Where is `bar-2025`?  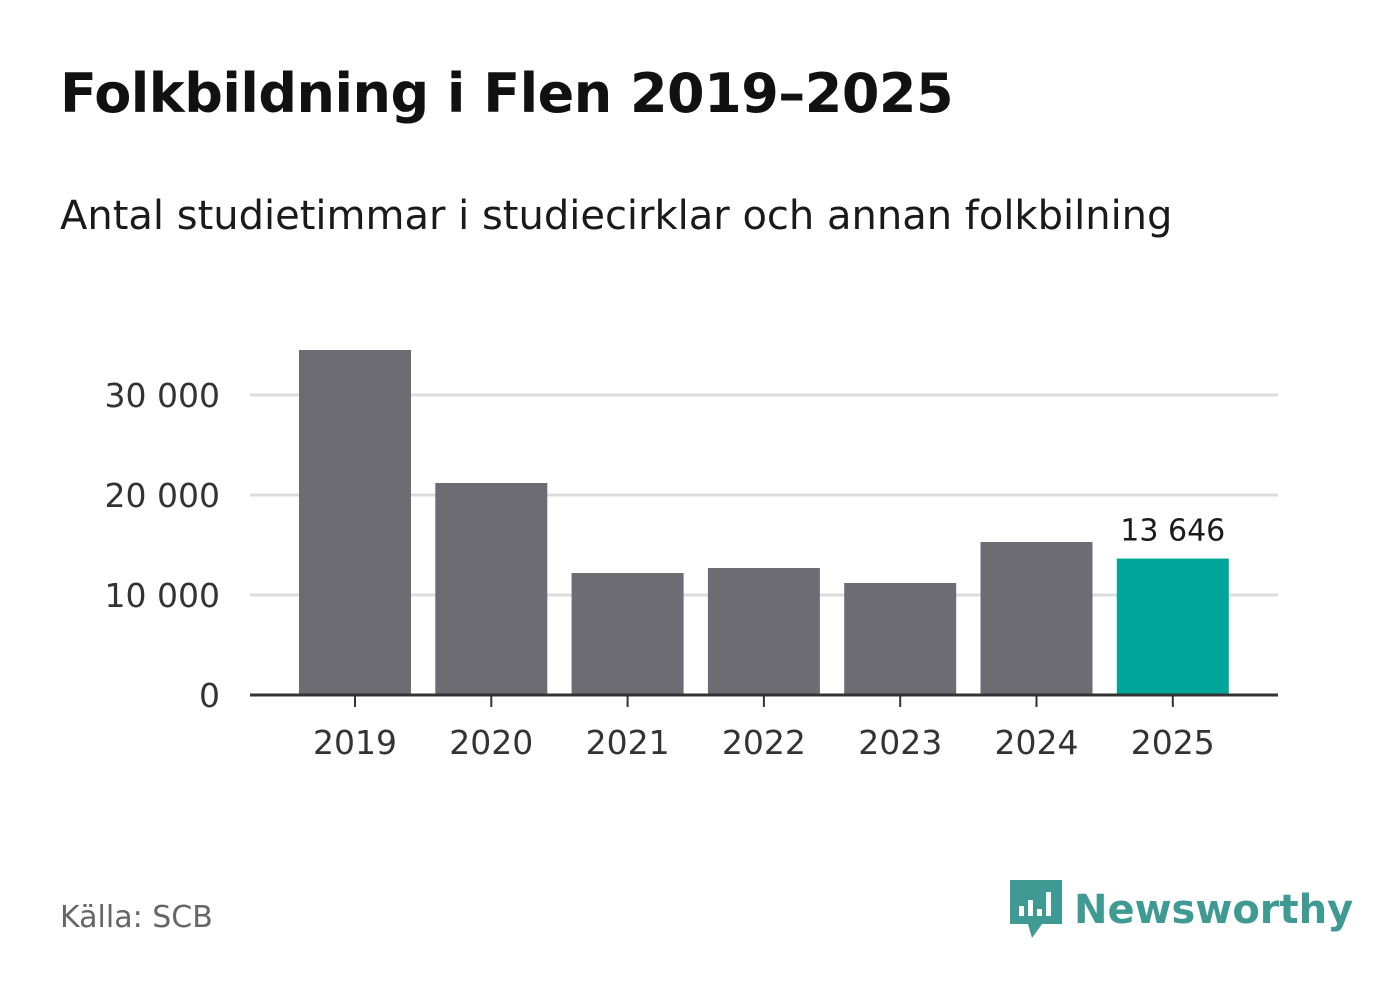
bar-2025 is located at coordinates (1172, 626).